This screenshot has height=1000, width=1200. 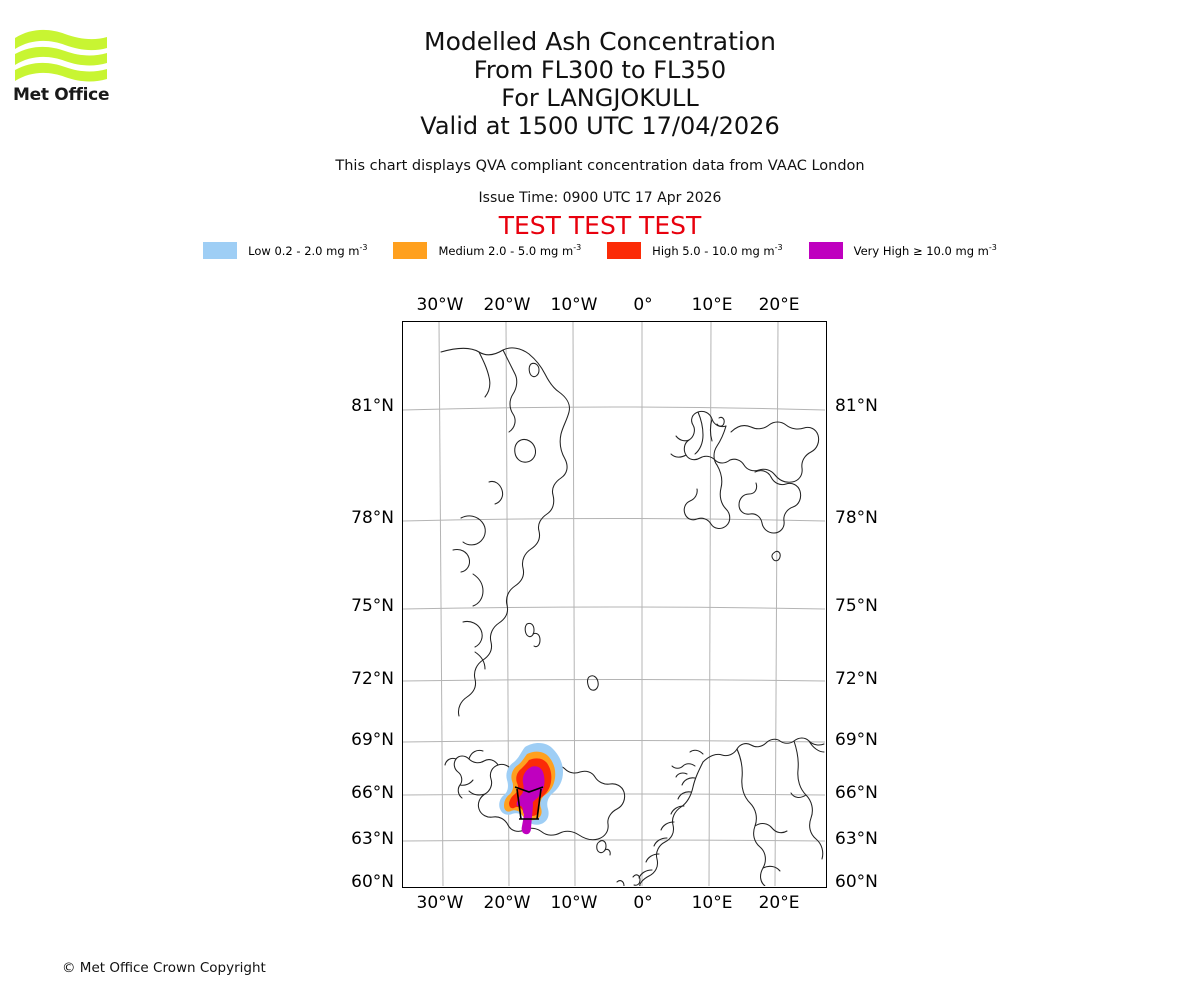 What do you see at coordinates (372, 406) in the screenshot?
I see `lat-tick-left-0: 81°N` at bounding box center [372, 406].